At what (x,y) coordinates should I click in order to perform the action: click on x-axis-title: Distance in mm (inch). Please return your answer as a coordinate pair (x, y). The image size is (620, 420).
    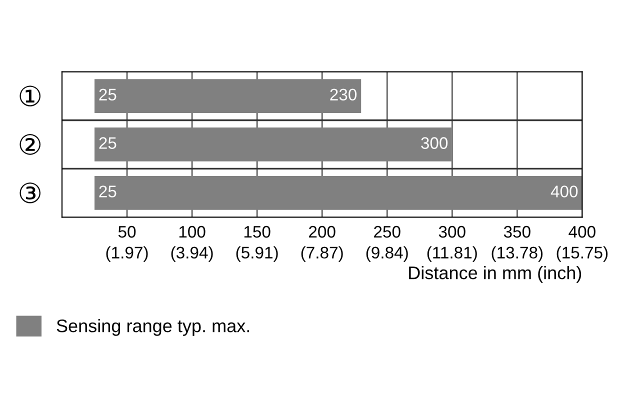
    Looking at the image, I should click on (495, 274).